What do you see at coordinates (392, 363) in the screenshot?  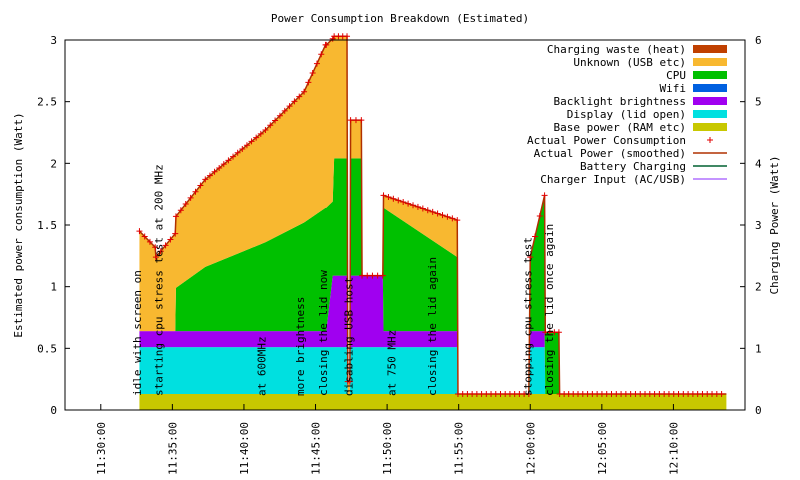 I see `annotation-label: at 750 MHz` at bounding box center [392, 363].